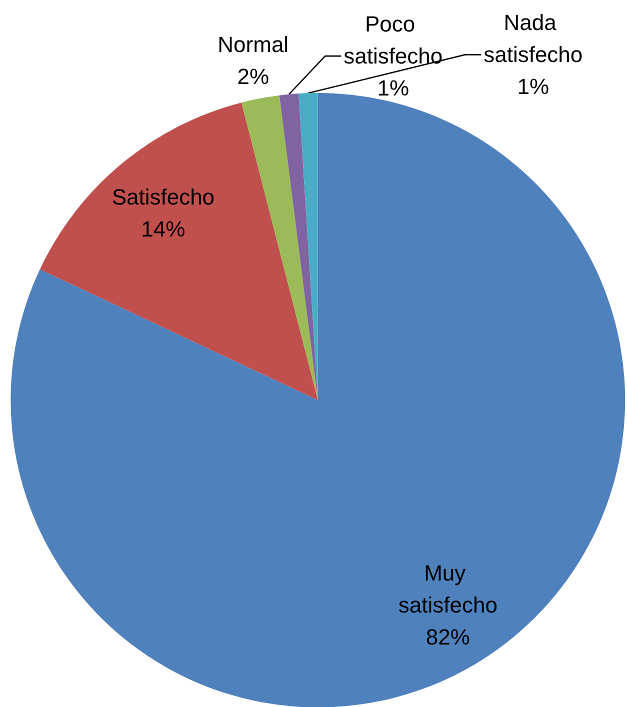 This screenshot has width=627, height=707. Describe the element at coordinates (448, 589) in the screenshot. I see `slice-label: Muy satisfecho` at that location.